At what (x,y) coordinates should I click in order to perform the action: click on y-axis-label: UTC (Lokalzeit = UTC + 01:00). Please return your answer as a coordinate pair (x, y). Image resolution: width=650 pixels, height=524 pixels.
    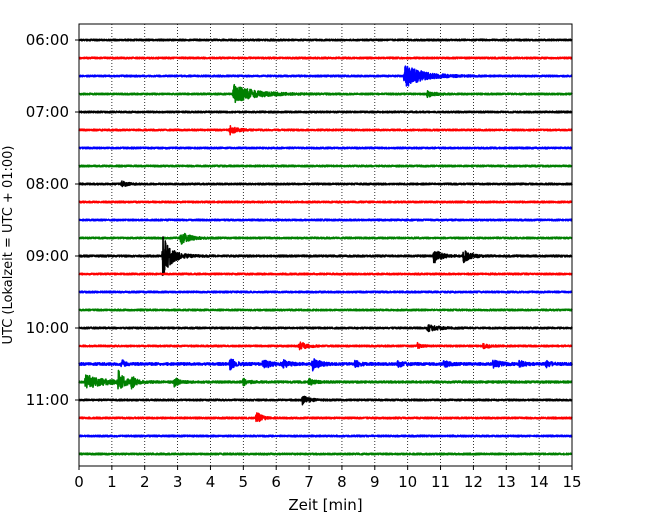
    Looking at the image, I should click on (8, 245).